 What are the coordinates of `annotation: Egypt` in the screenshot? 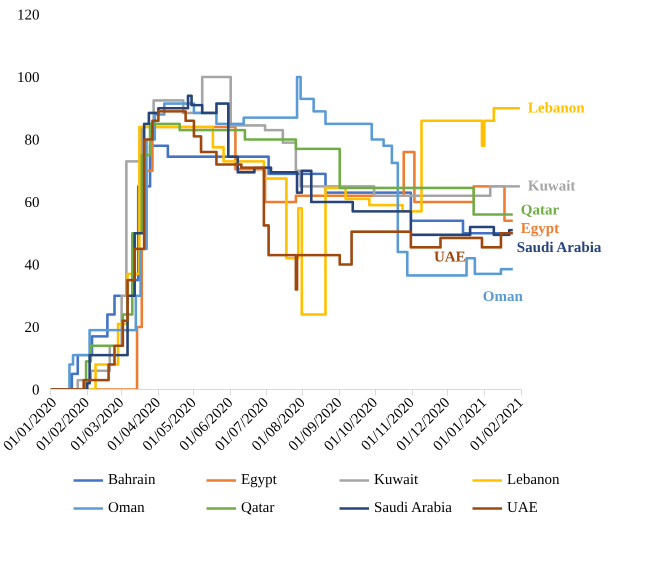 It's located at (540, 228).